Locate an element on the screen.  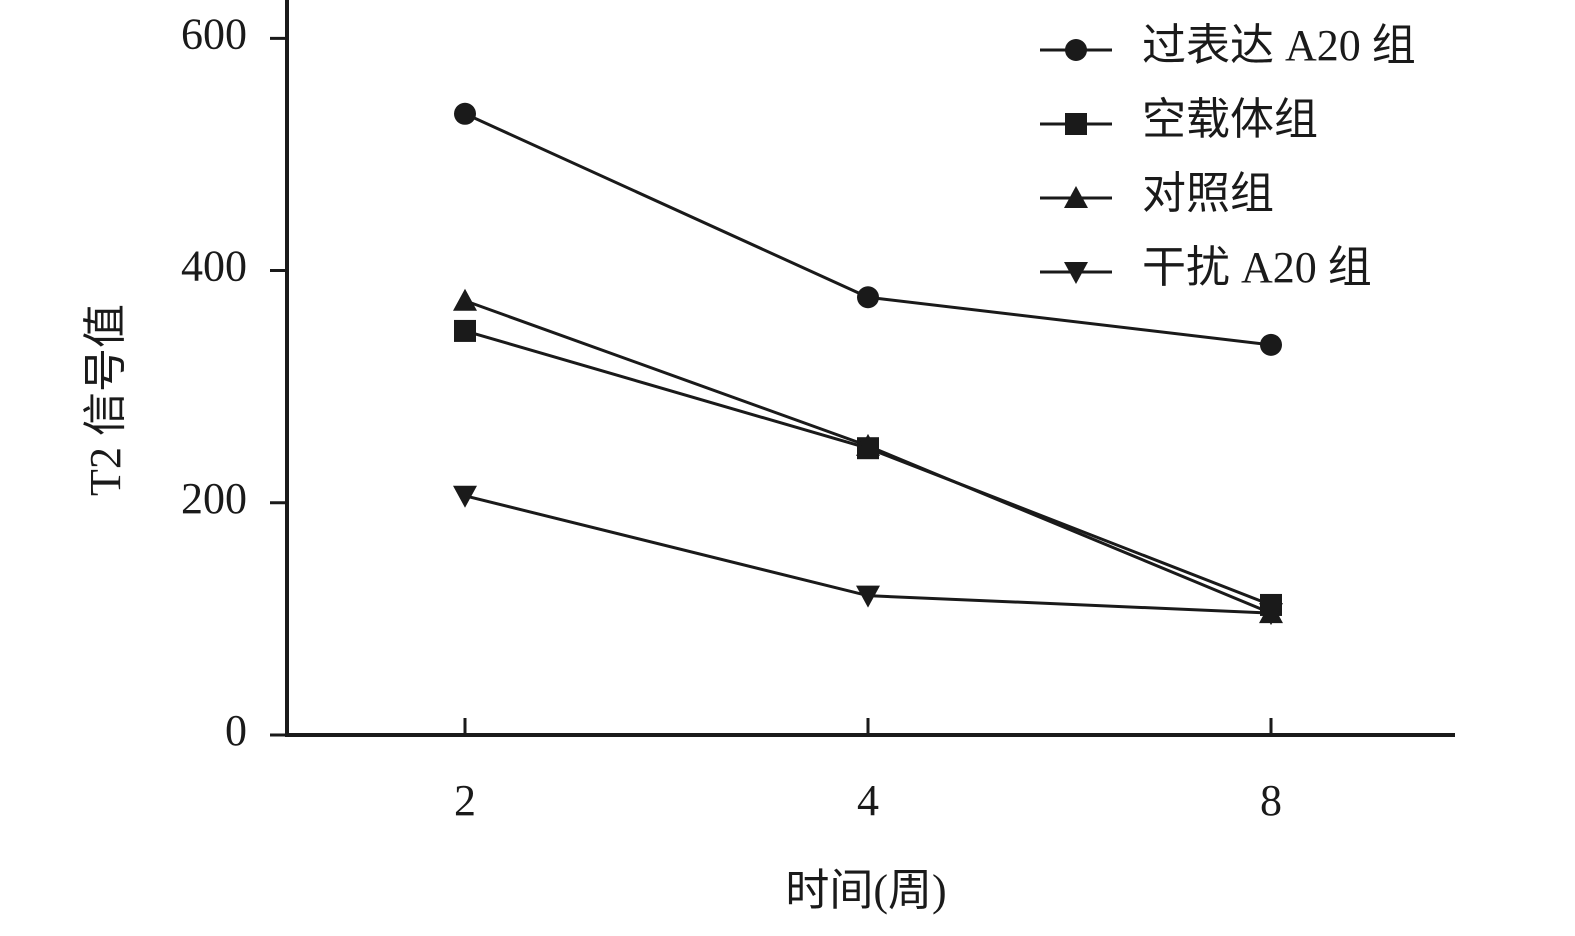
x-tick-label: 4 is located at coordinates (868, 800).